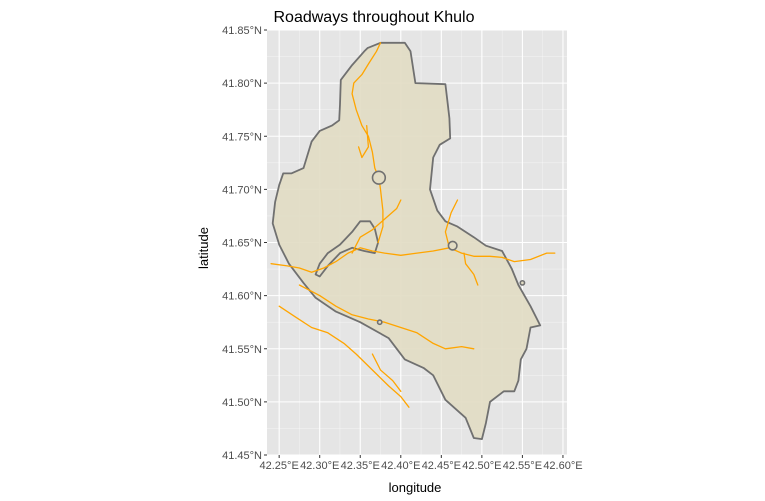  I want to click on chart-title: Roadways throughout Khulo, so click(373, 17).